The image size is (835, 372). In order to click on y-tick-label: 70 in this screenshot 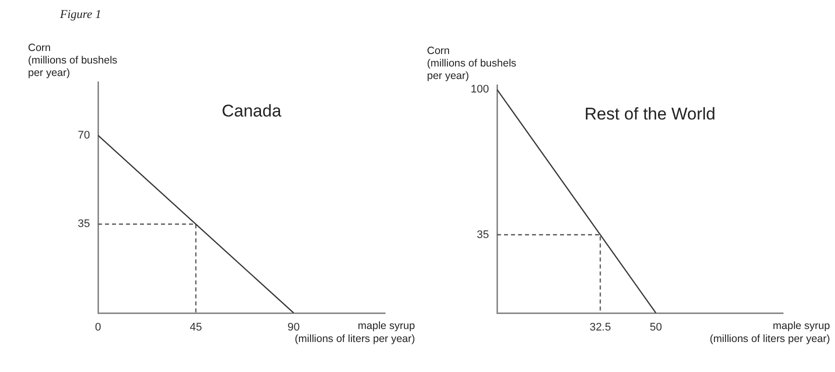, I will do `click(84, 135)`.